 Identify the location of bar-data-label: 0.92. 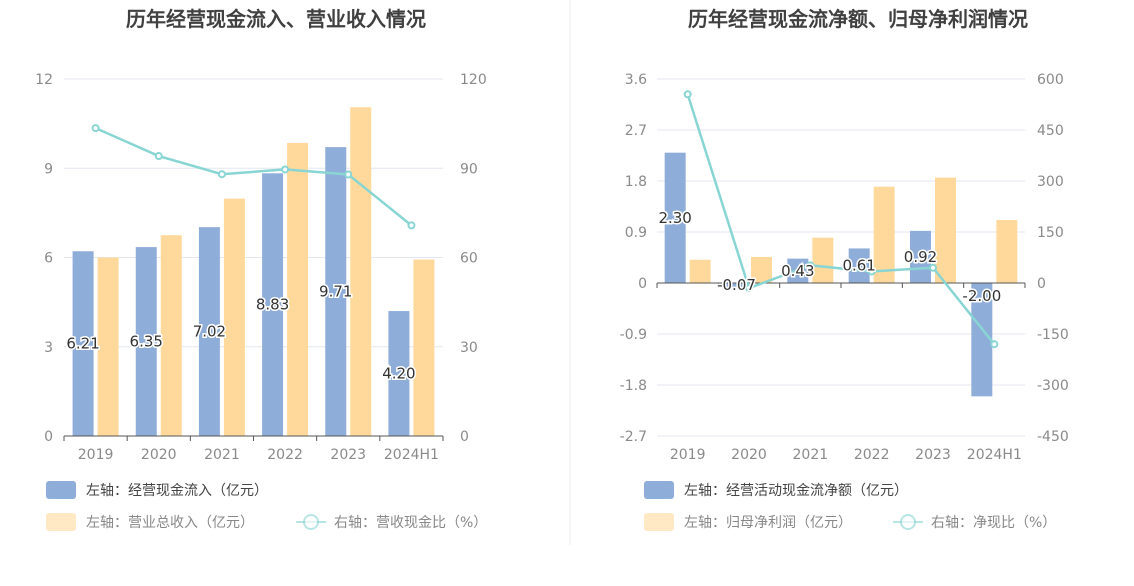
(920, 257).